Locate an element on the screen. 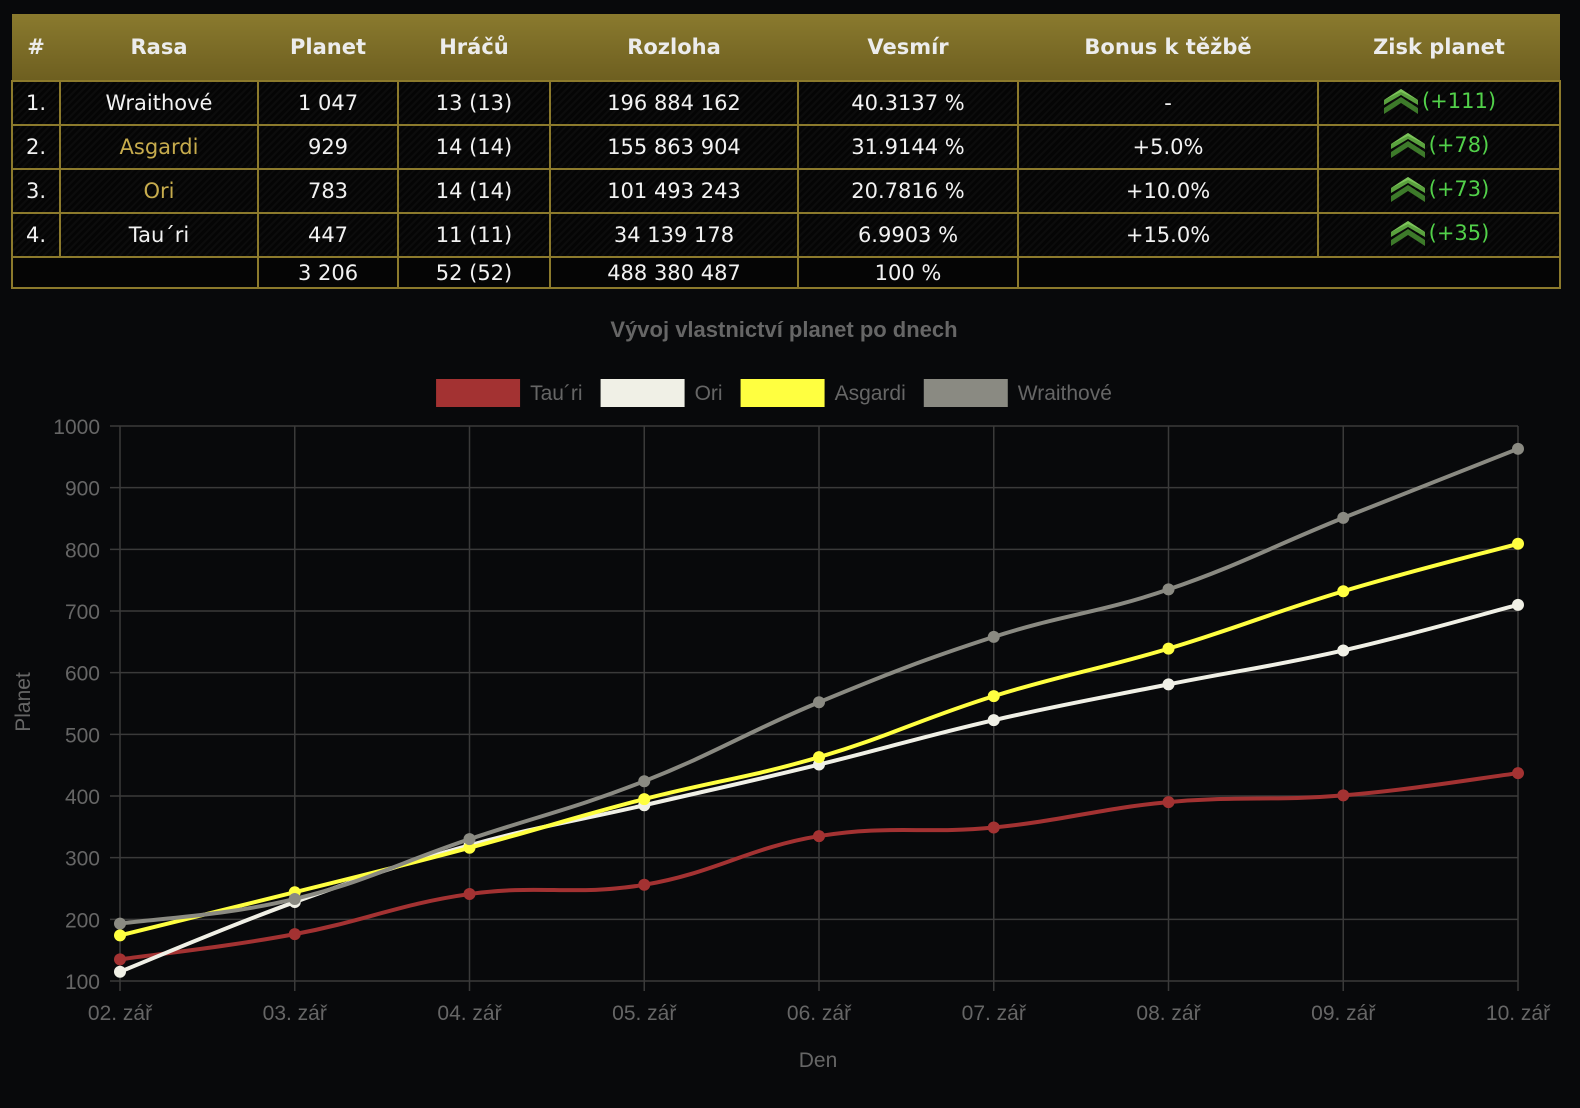 This screenshot has height=1108, width=1580. total-universe: 100 % is located at coordinates (908, 272).